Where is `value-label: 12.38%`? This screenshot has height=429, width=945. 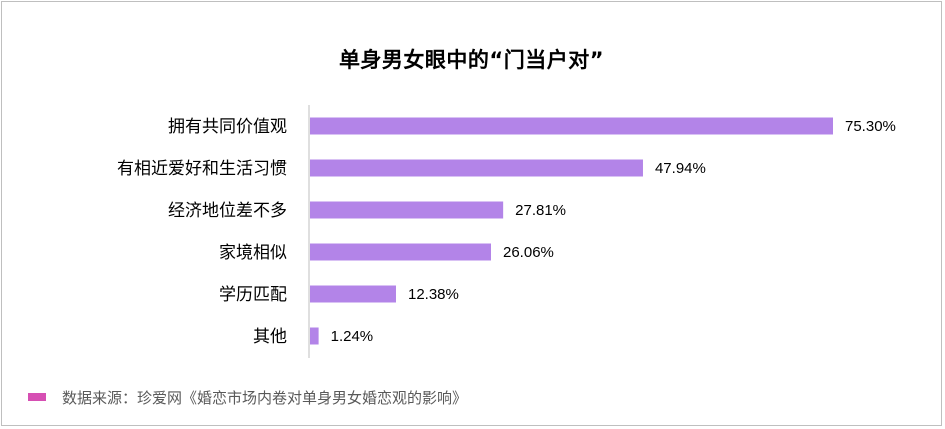
value-label: 12.38% is located at coordinates (433, 294).